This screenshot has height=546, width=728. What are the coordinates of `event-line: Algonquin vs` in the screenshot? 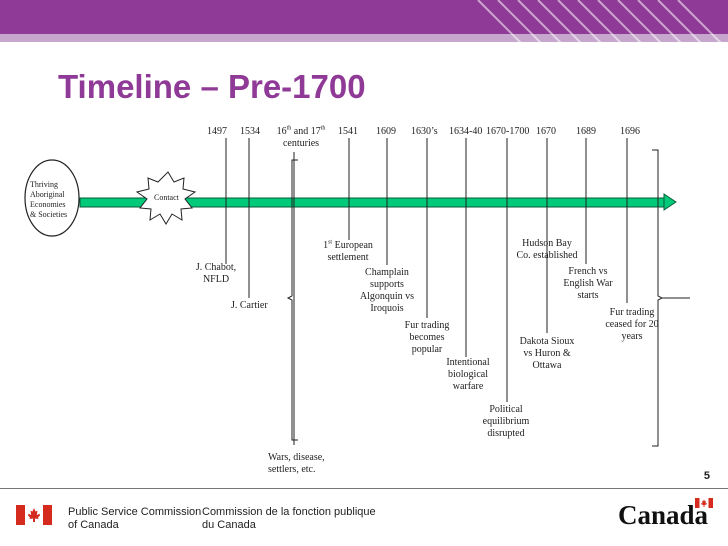 It's located at (387, 296).